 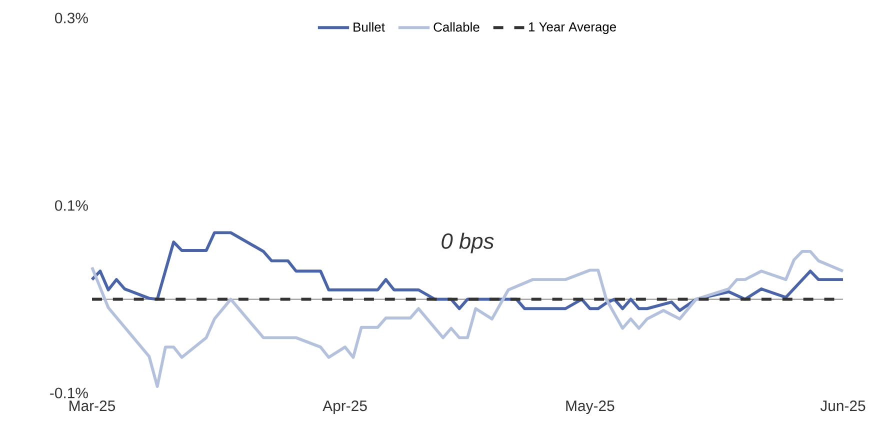 What do you see at coordinates (71, 18) in the screenshot?
I see `y-tick-label: 0.3%` at bounding box center [71, 18].